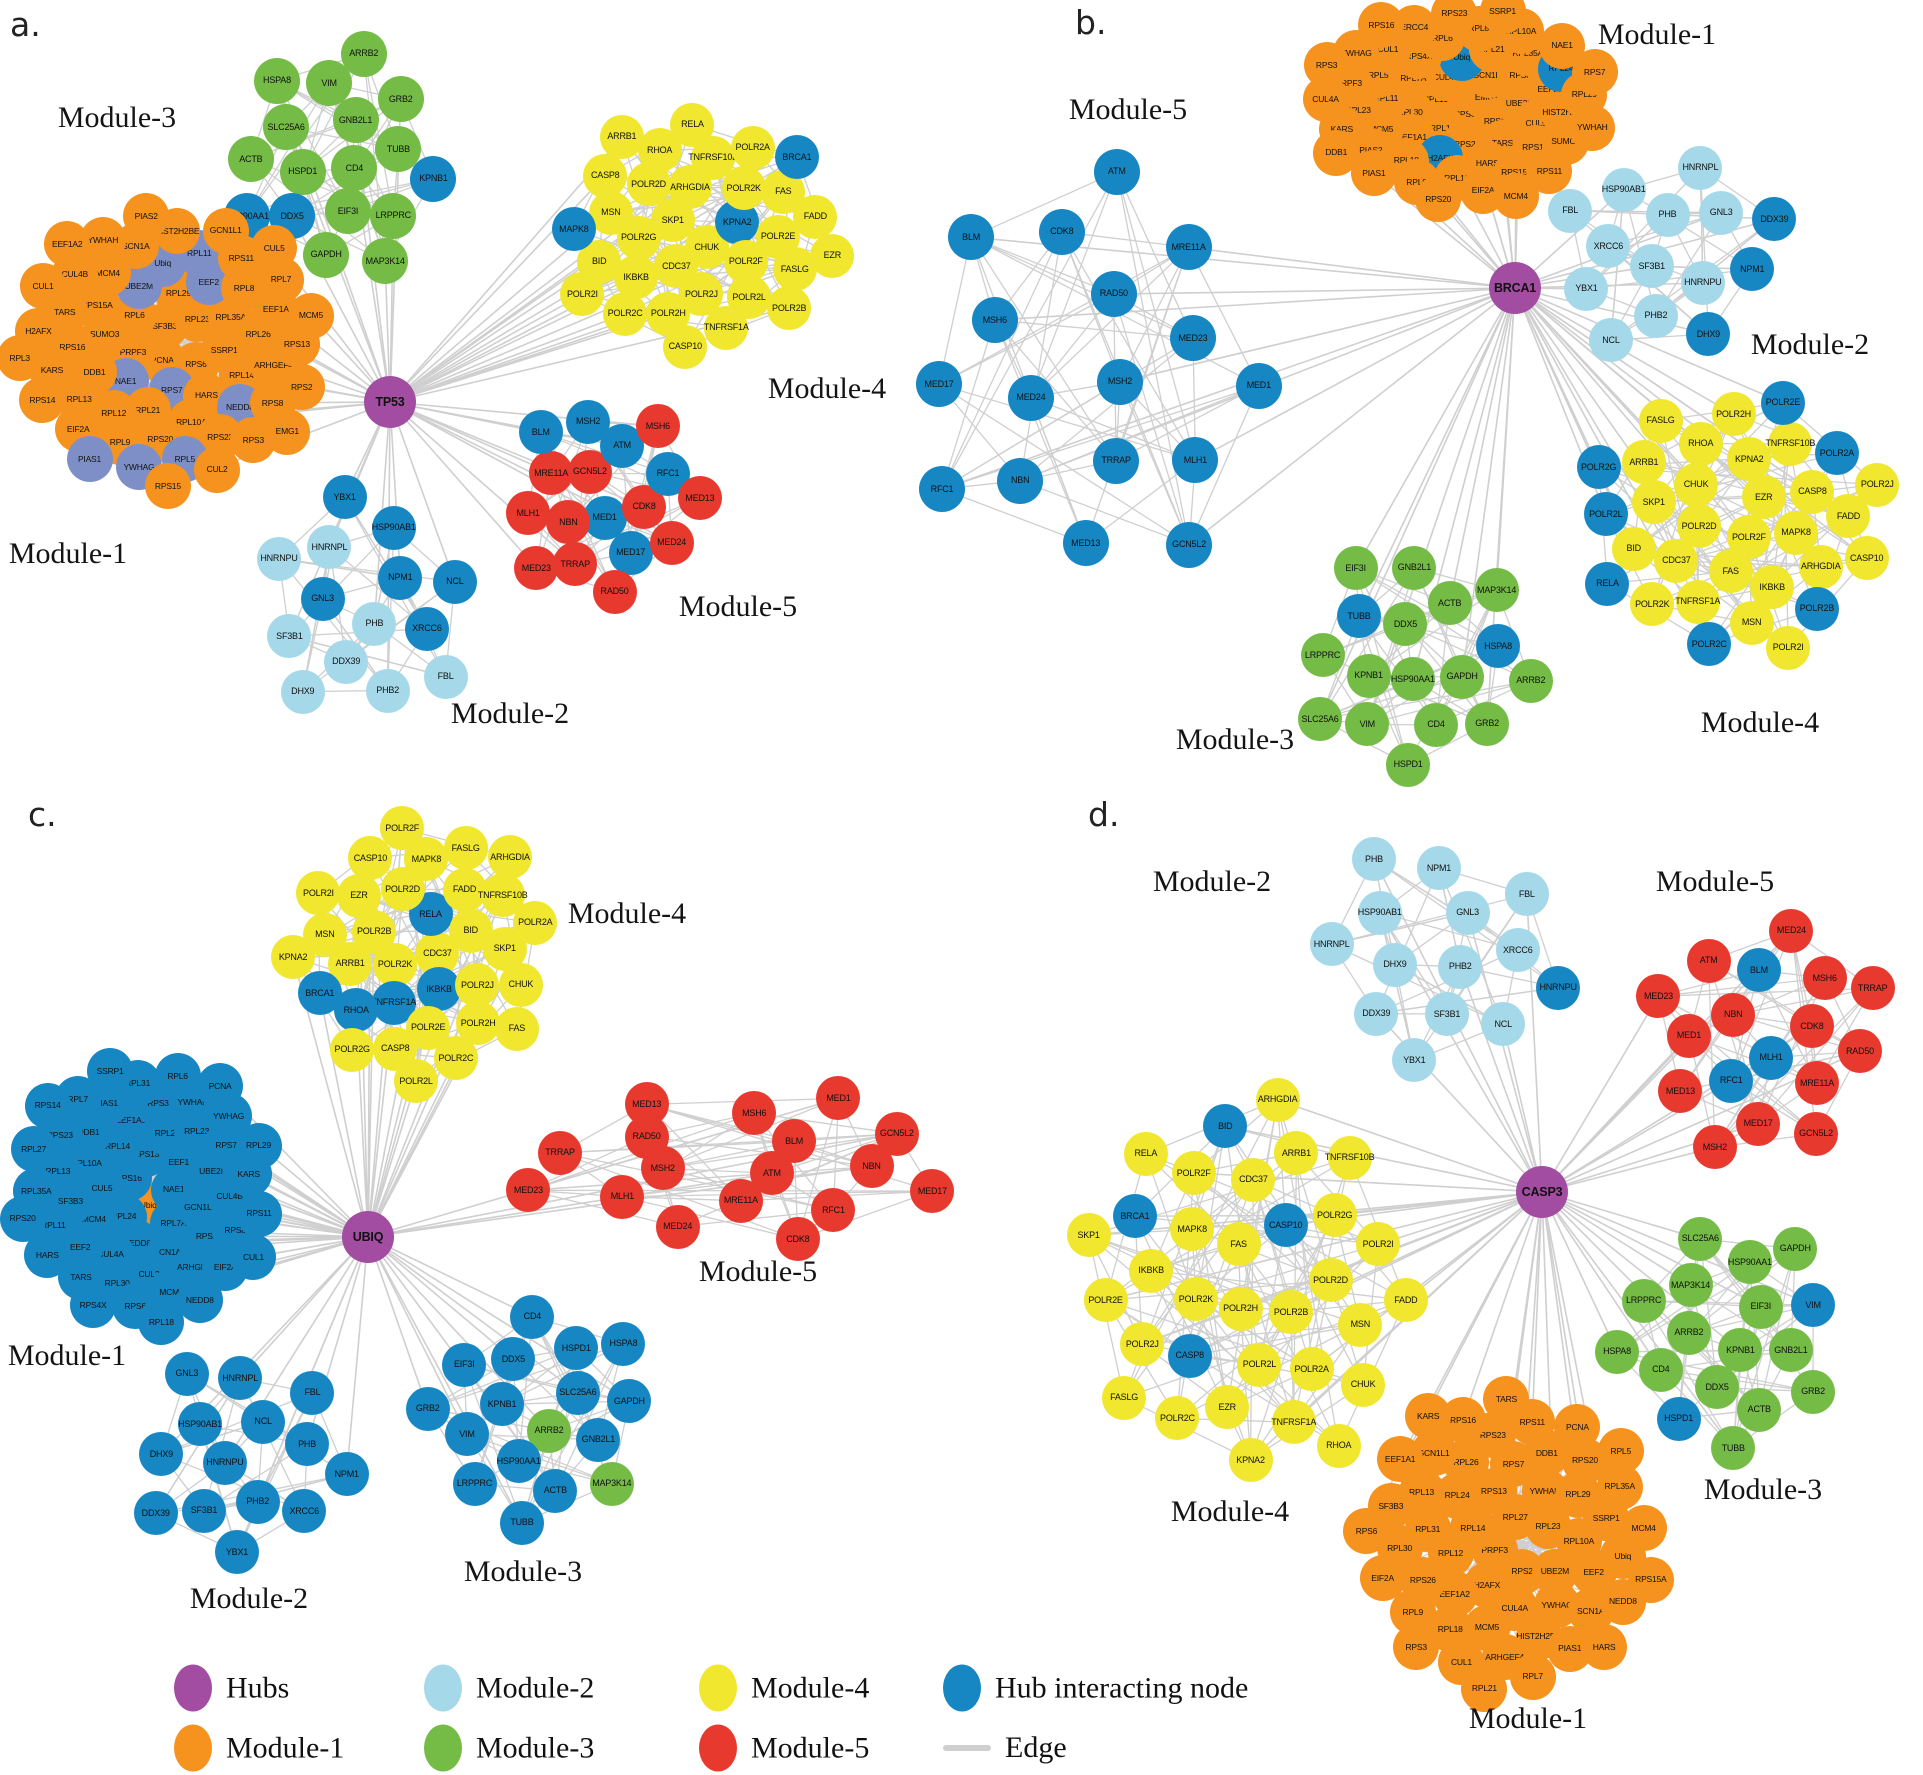 This screenshot has width=1923, height=1775. I want to click on node-d-ARHGDIA: ARHGDIA, so click(1277, 1099).